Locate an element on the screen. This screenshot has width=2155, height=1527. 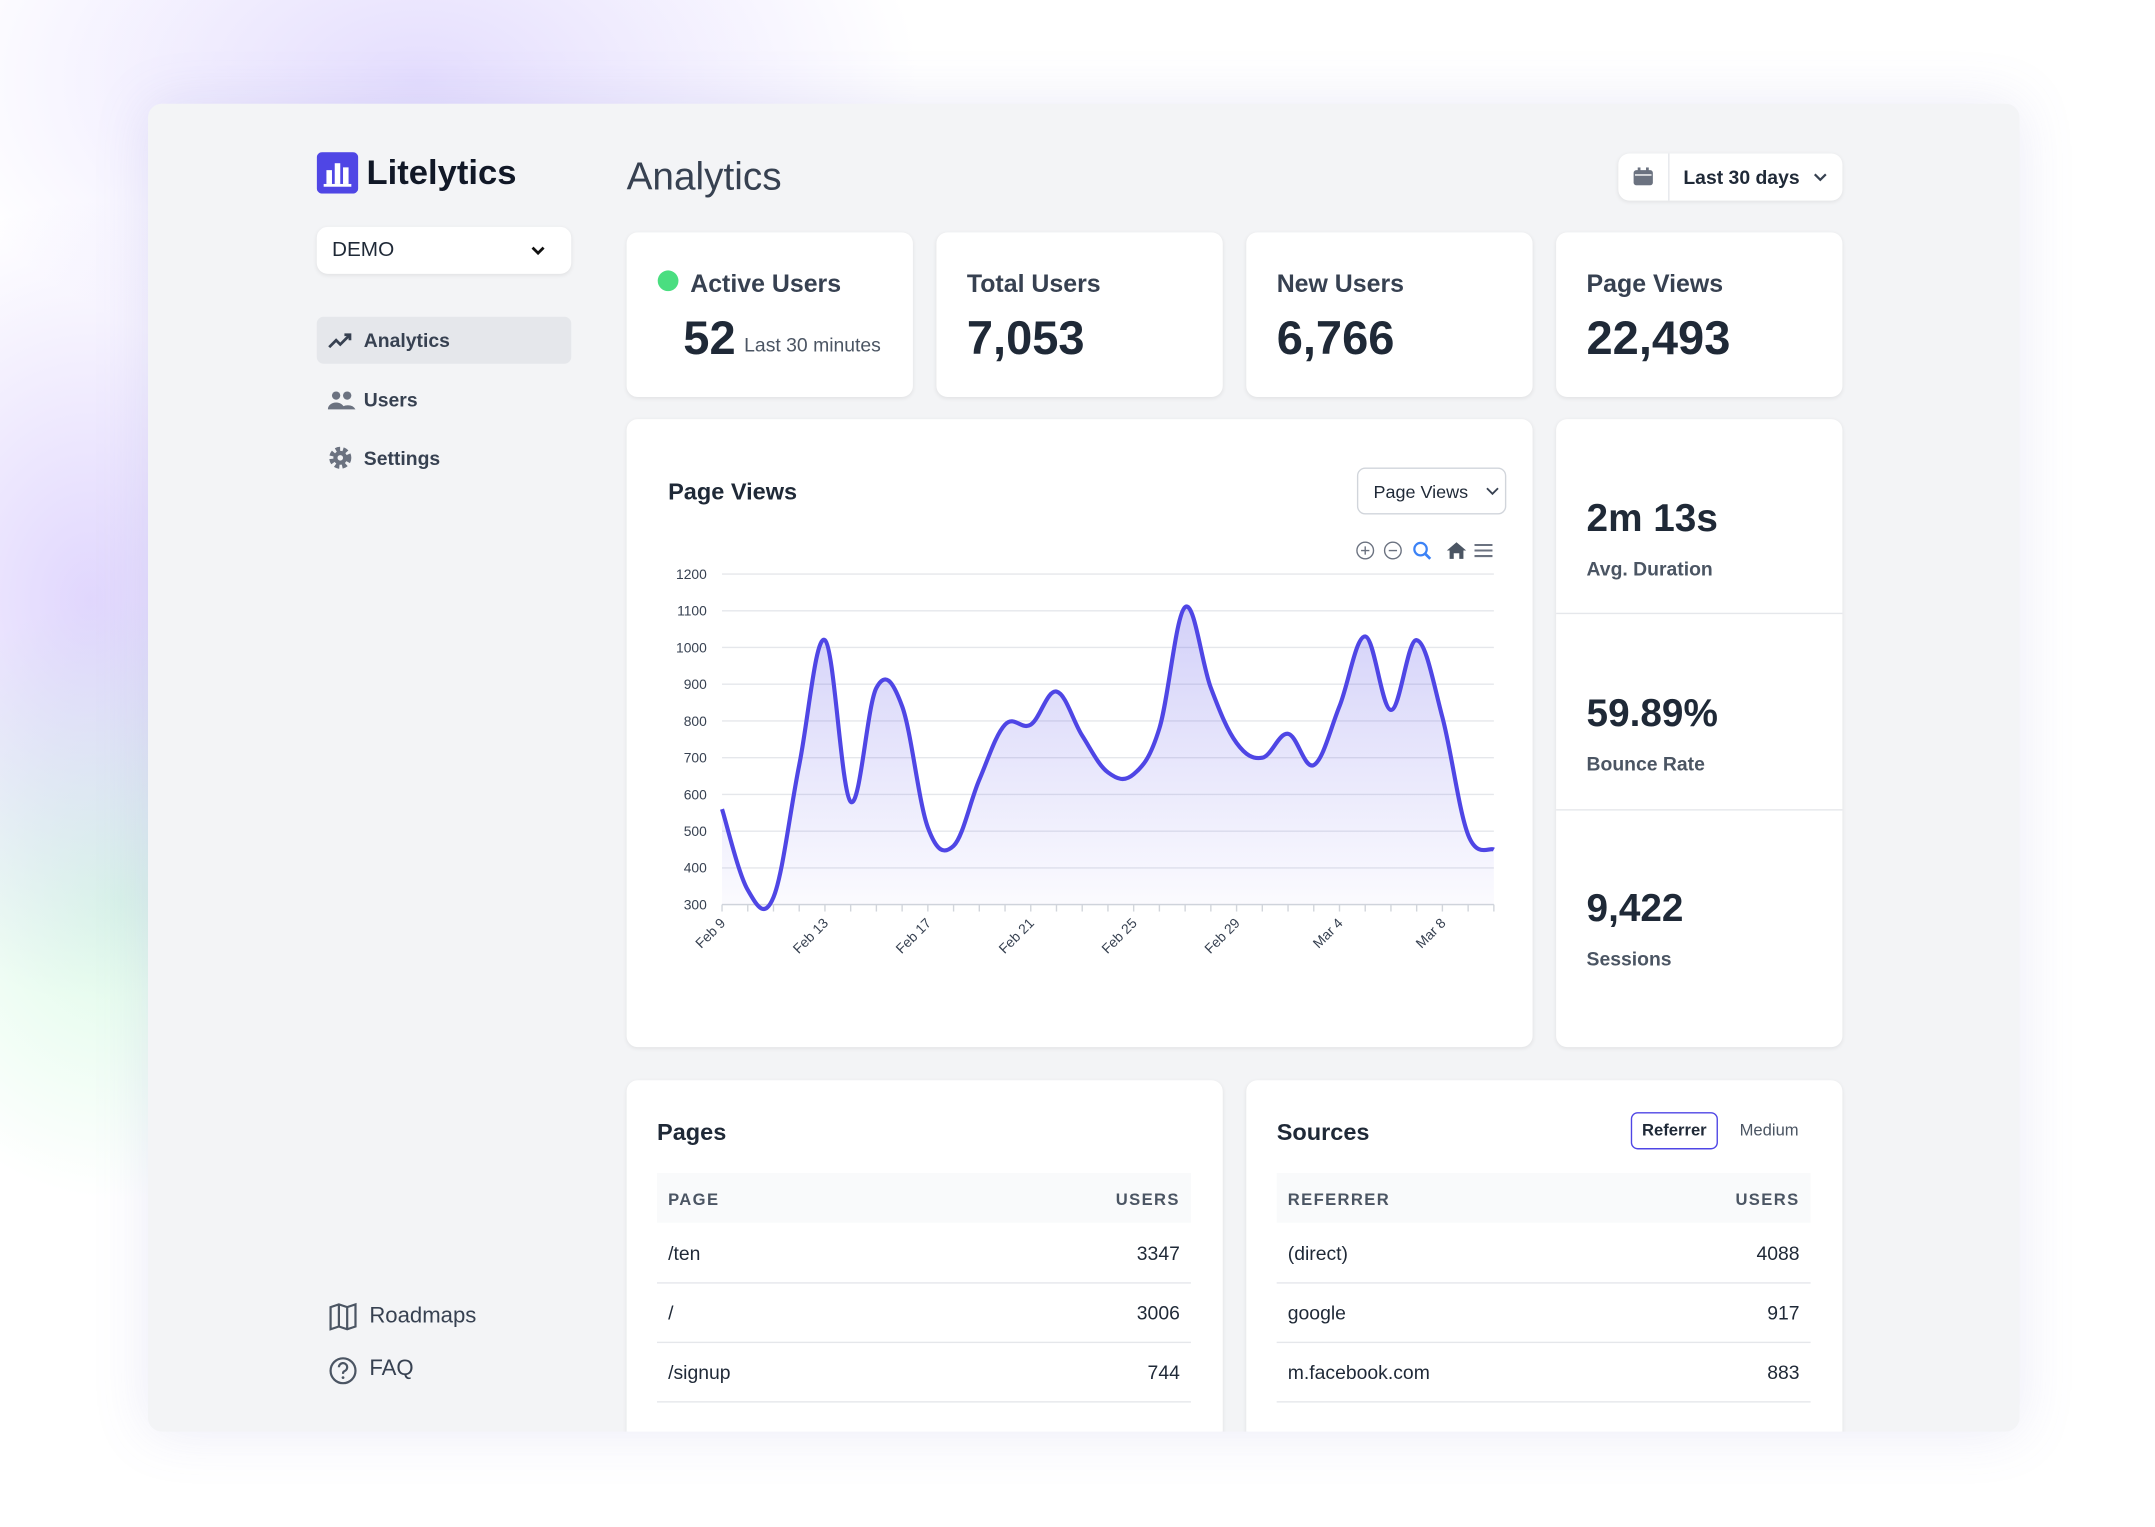
stat-card: New Users 6,766 is located at coordinates (1389, 314).